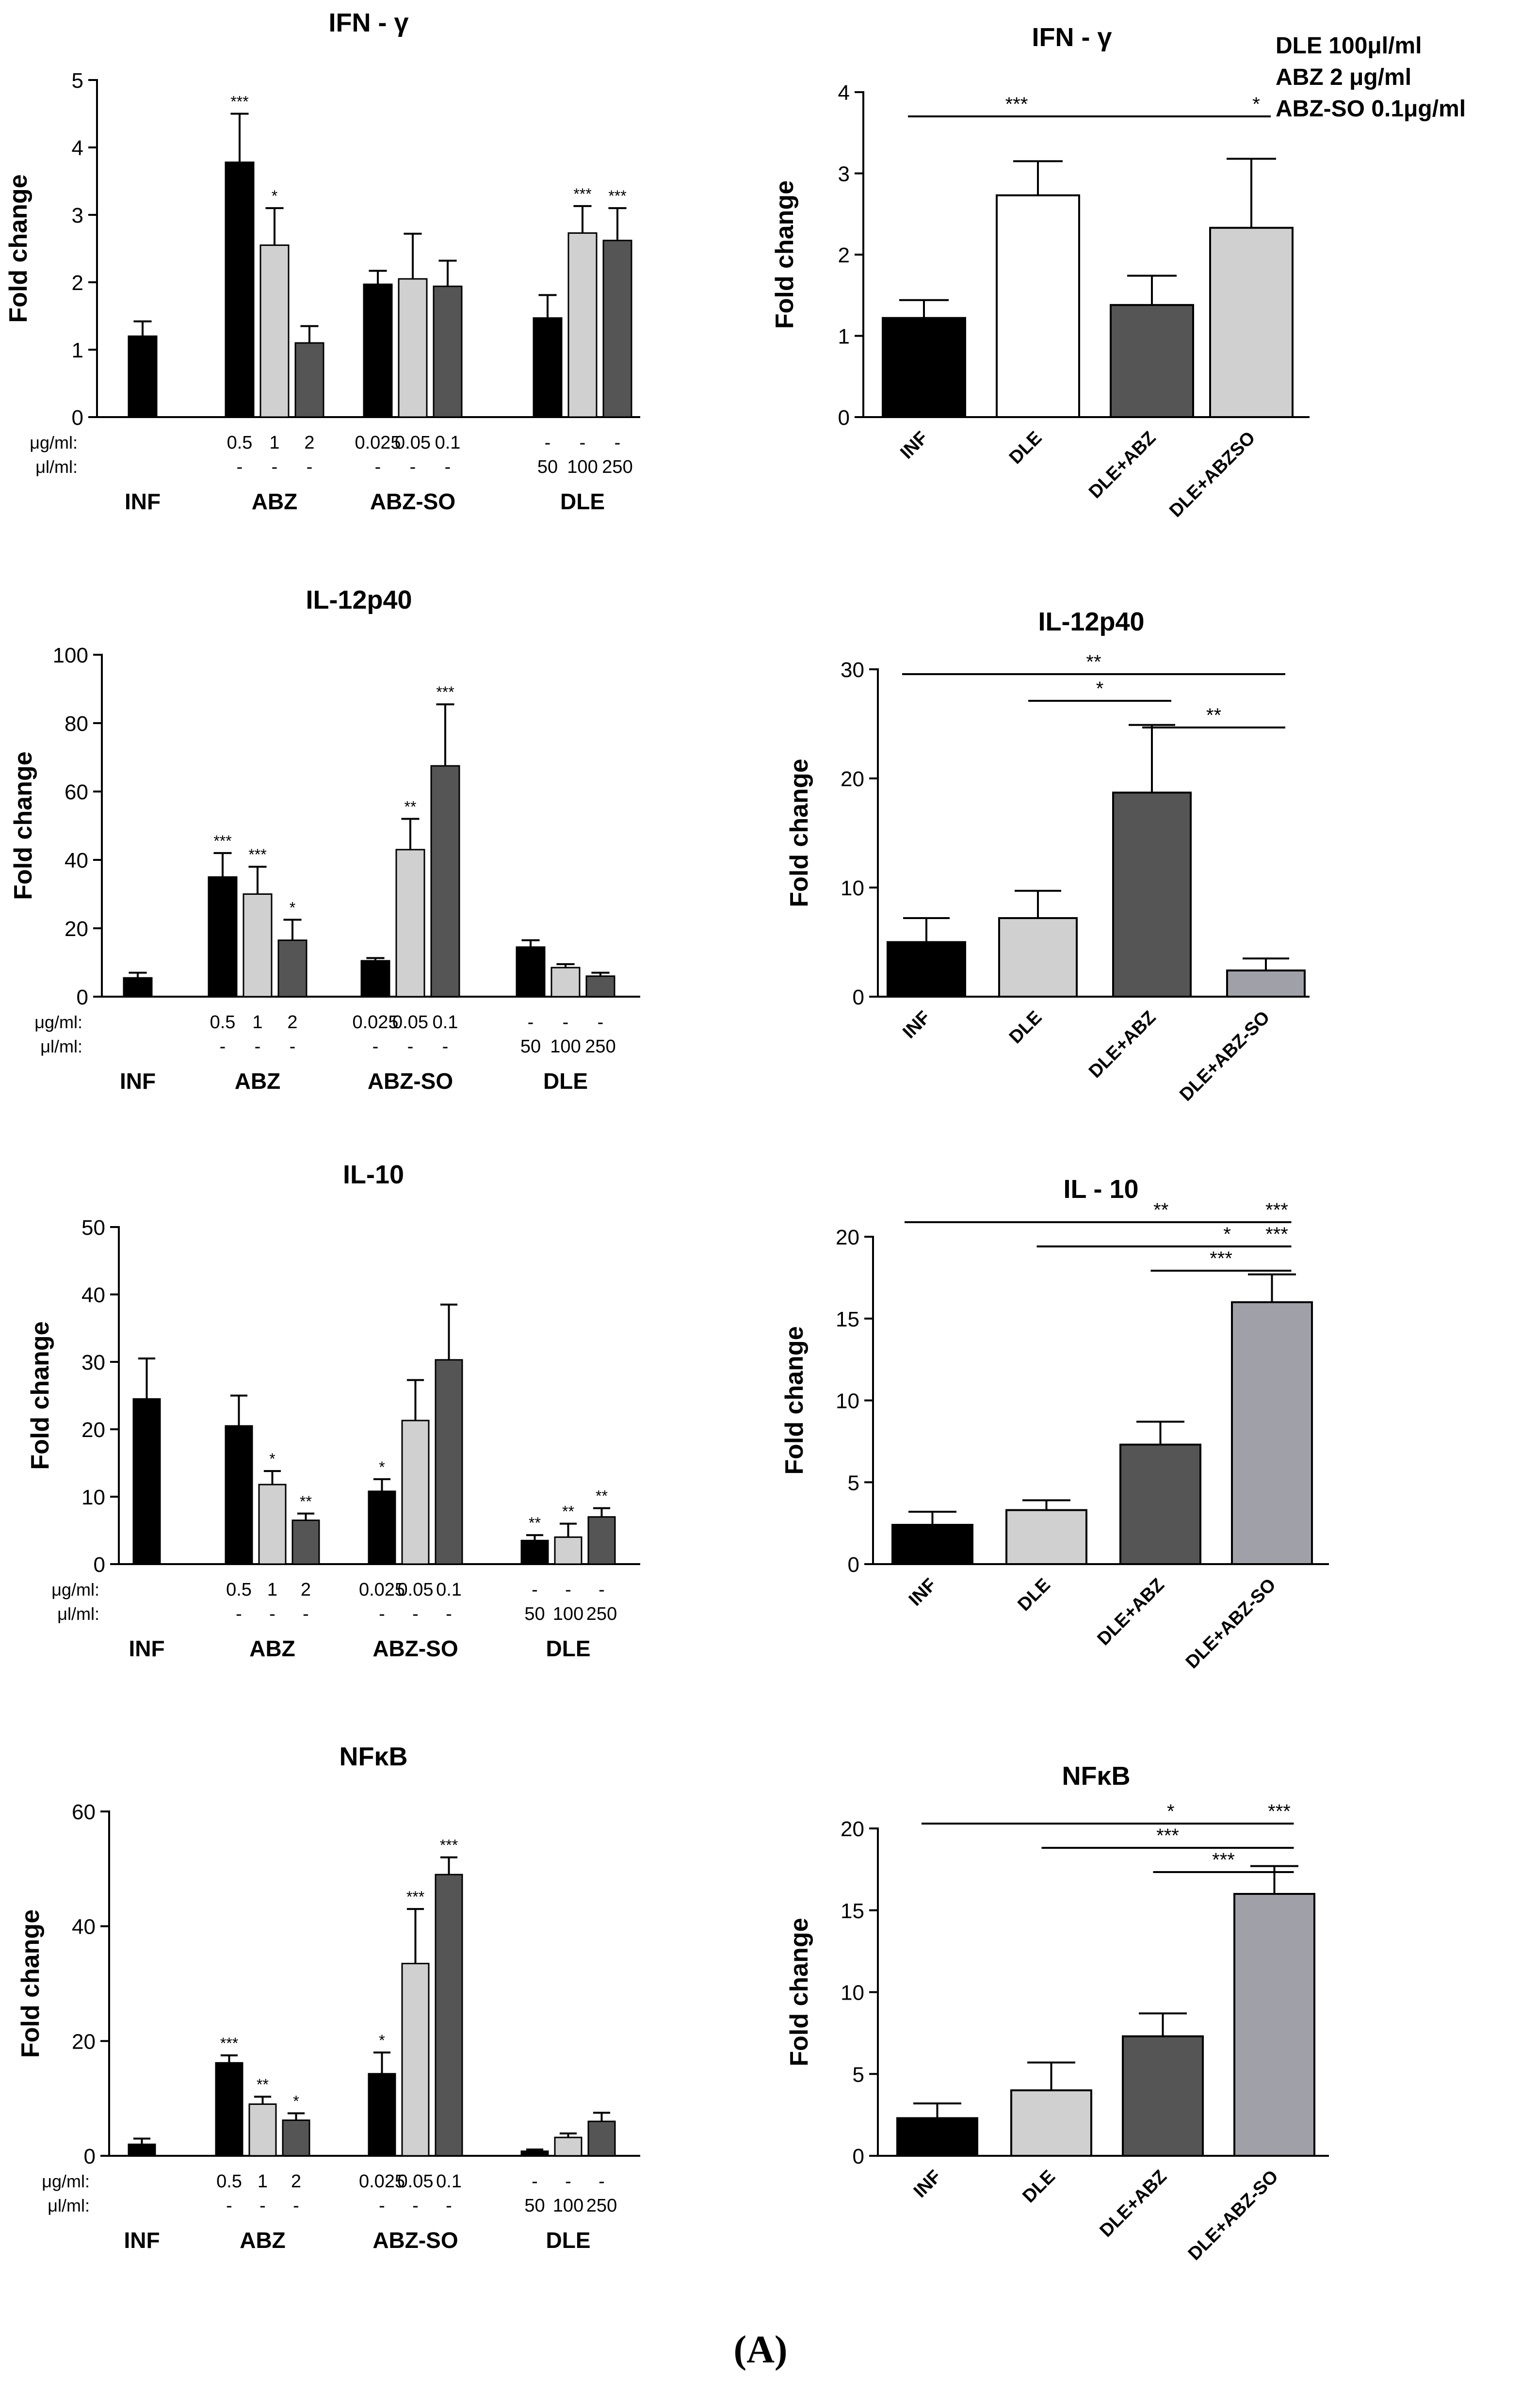 The image size is (1521, 2408). What do you see at coordinates (382, 1590) in the screenshot?
I see `dose-ug-label: 0.025` at bounding box center [382, 1590].